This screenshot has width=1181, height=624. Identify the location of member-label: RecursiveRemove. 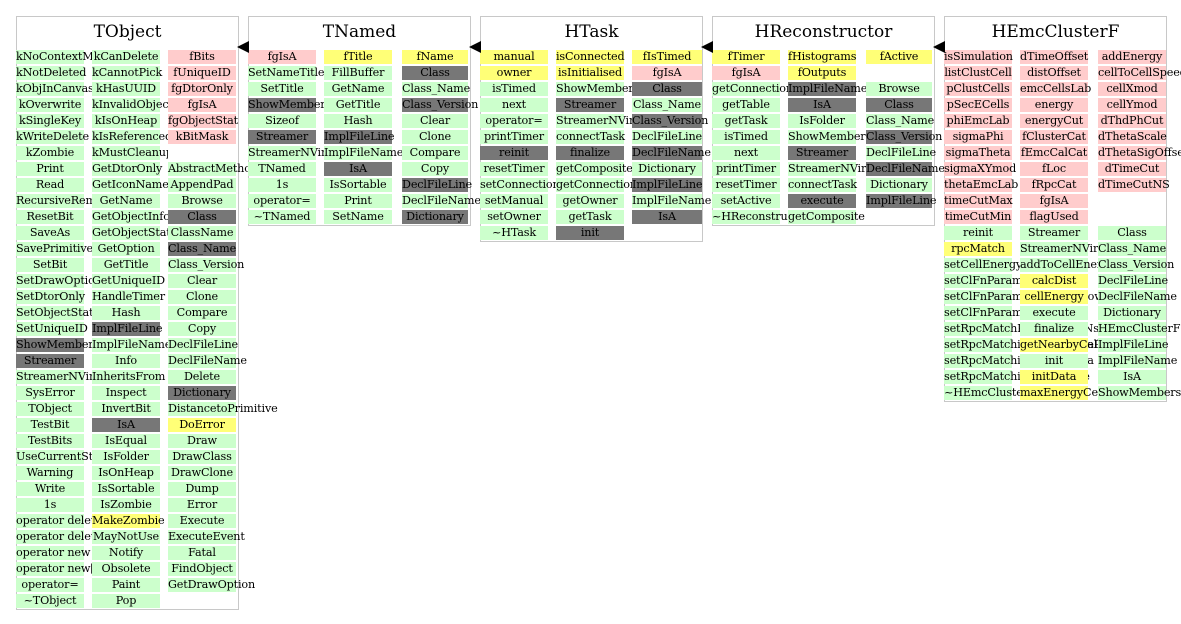
(66, 200).